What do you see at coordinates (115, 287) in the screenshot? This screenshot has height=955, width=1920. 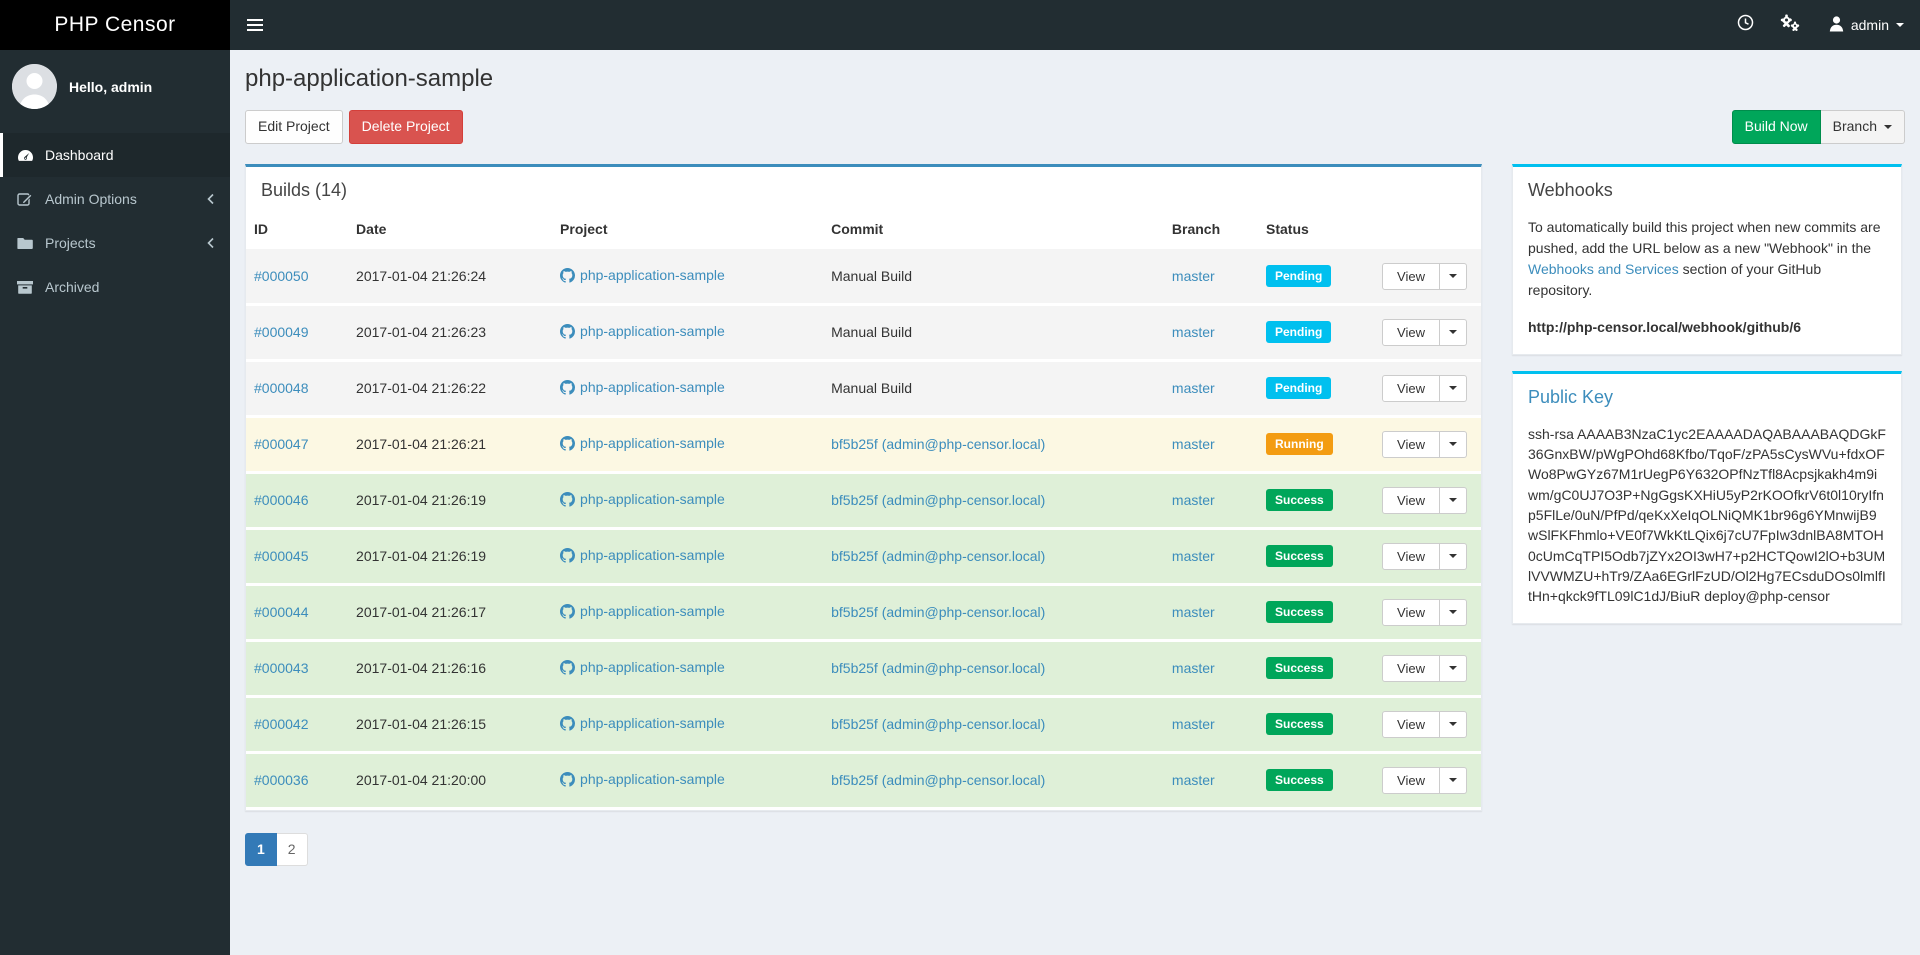 I see `sidebar-item-archived: Archived` at bounding box center [115, 287].